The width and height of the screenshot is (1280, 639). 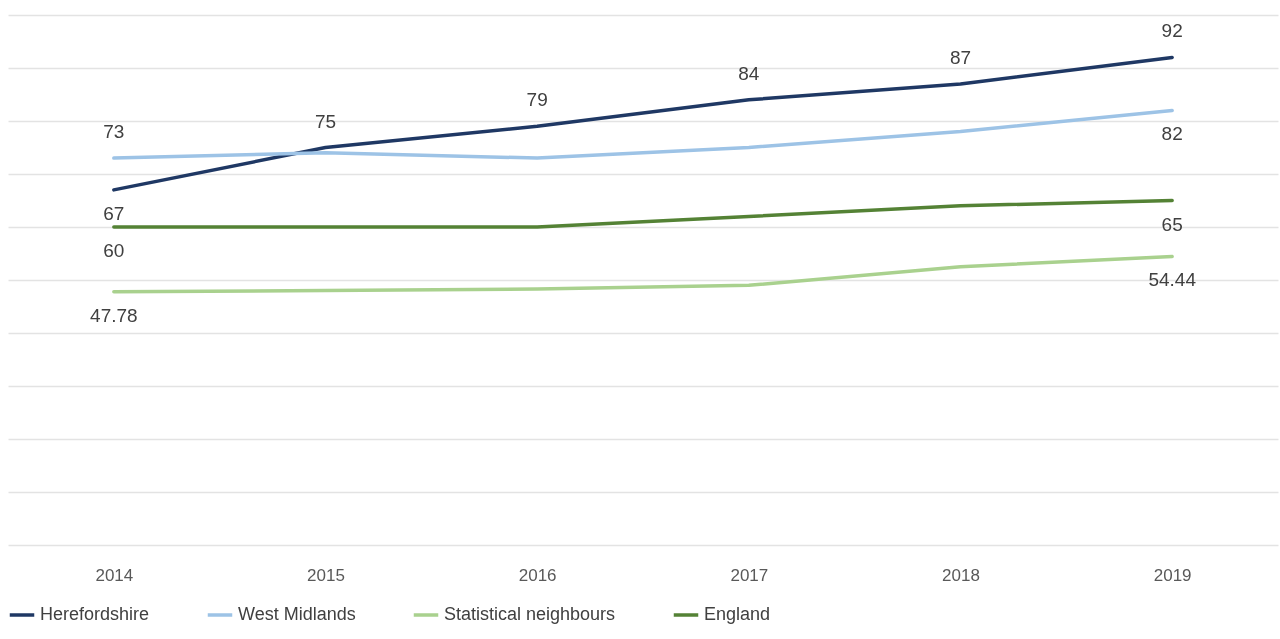 I want to click on data-label: 67, so click(x=114, y=213).